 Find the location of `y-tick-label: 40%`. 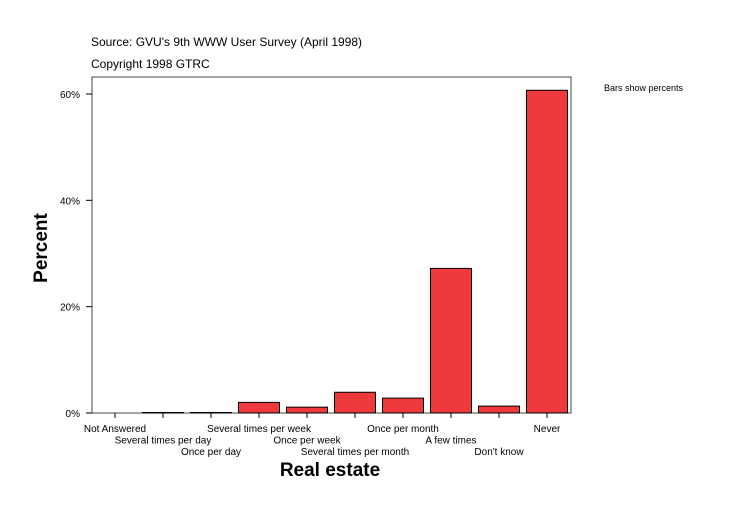

y-tick-label: 40% is located at coordinates (70, 201).